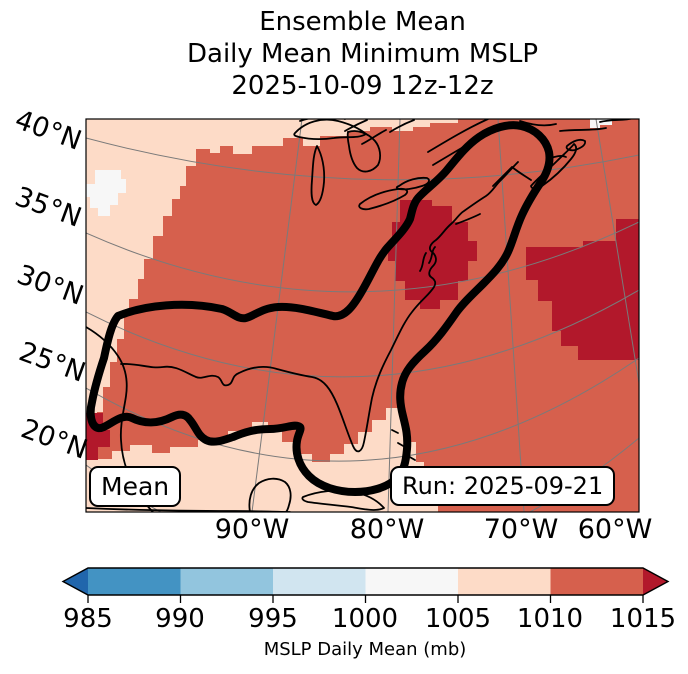 The image size is (688, 674). I want to click on lake-erie, so click(383, 199).